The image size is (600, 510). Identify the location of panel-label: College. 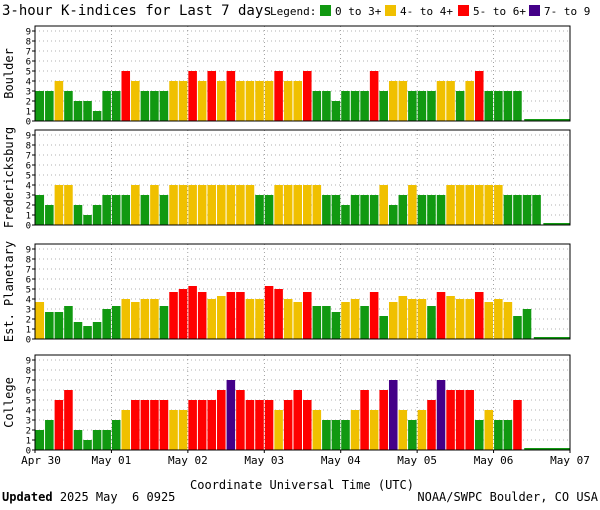
(9, 402).